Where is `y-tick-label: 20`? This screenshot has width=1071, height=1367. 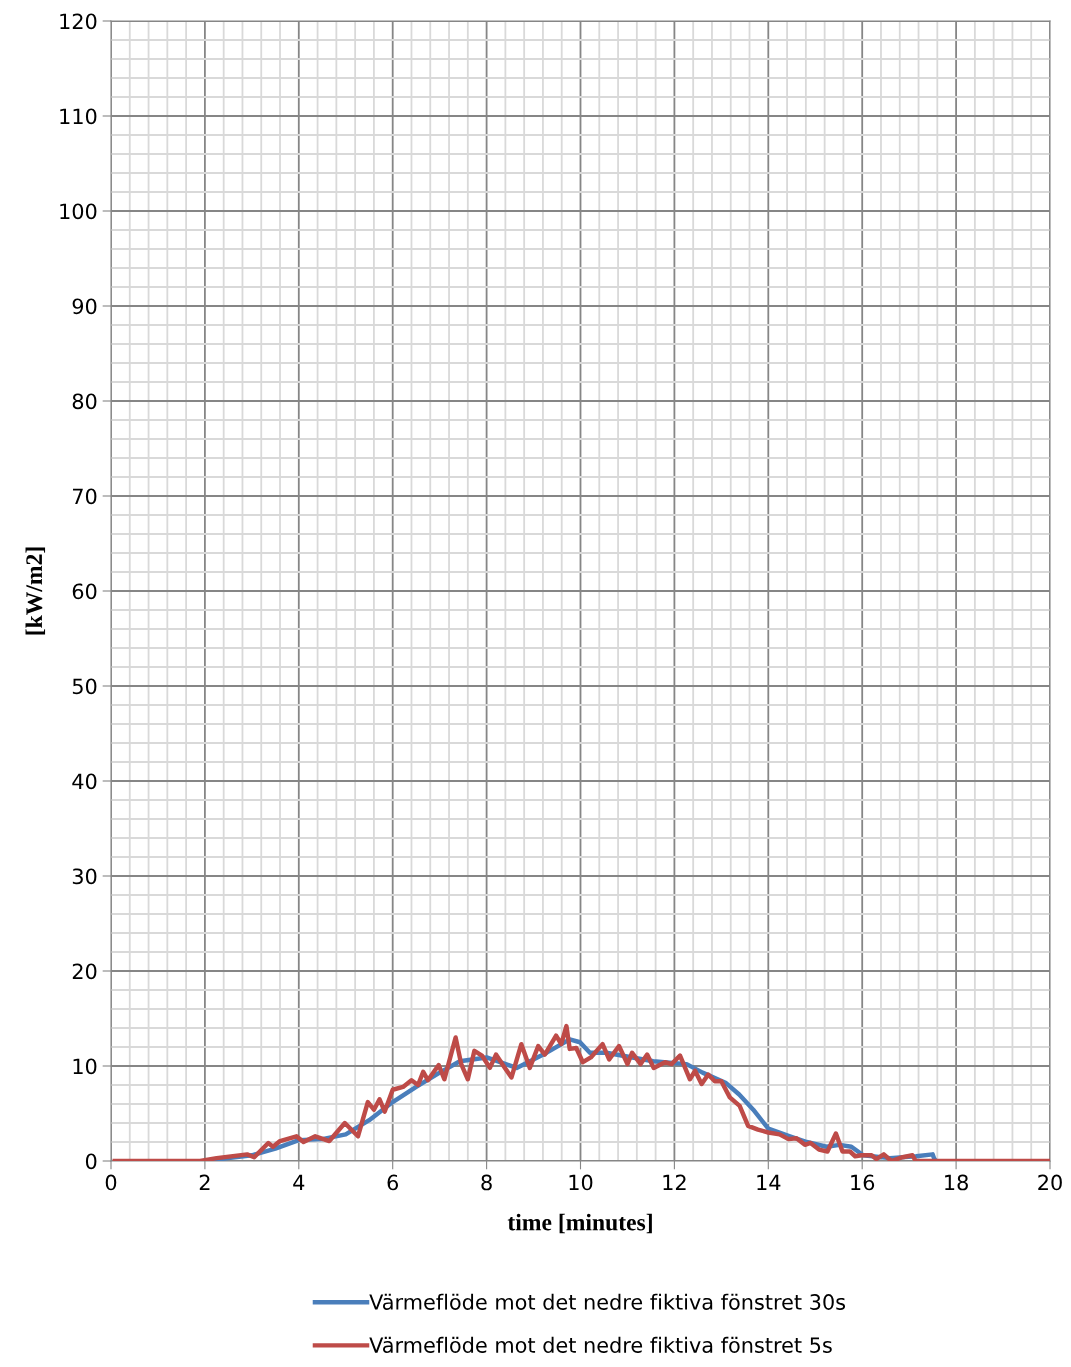
y-tick-label: 20 is located at coordinates (84, 971).